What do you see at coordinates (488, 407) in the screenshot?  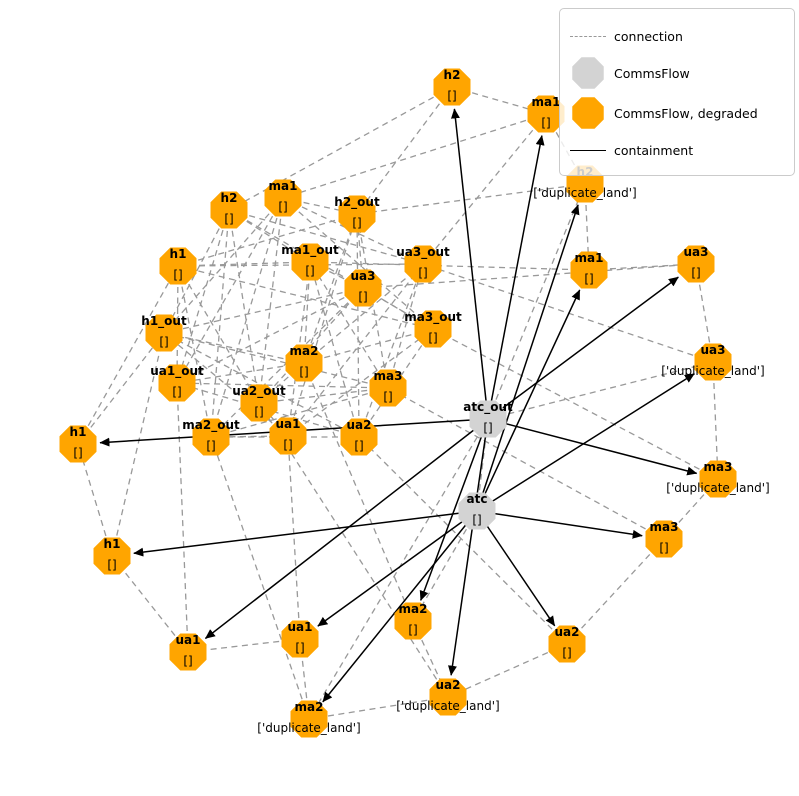 I see `node-name-label: atc_out` at bounding box center [488, 407].